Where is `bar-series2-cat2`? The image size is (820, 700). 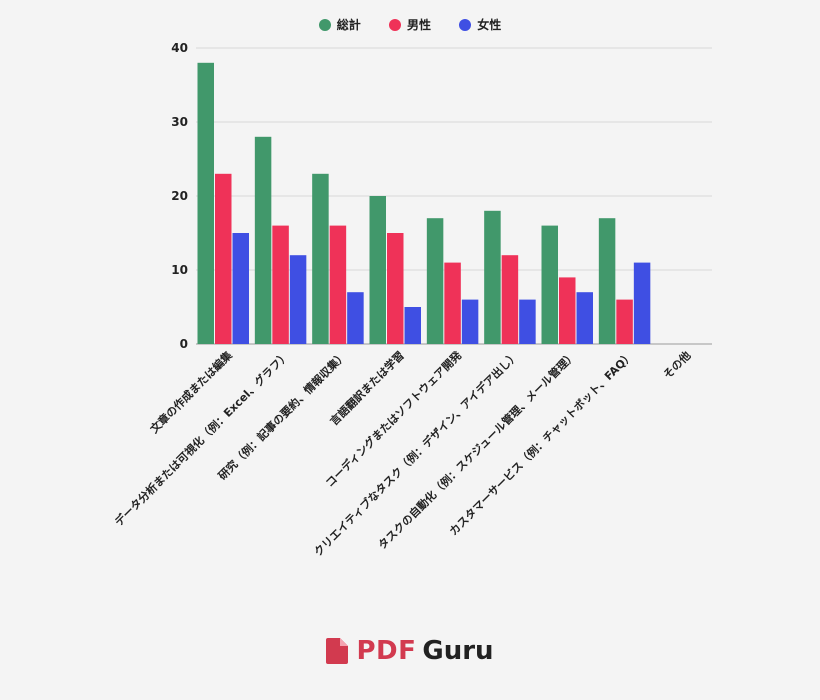
bar-series2-cat2 is located at coordinates (355, 318).